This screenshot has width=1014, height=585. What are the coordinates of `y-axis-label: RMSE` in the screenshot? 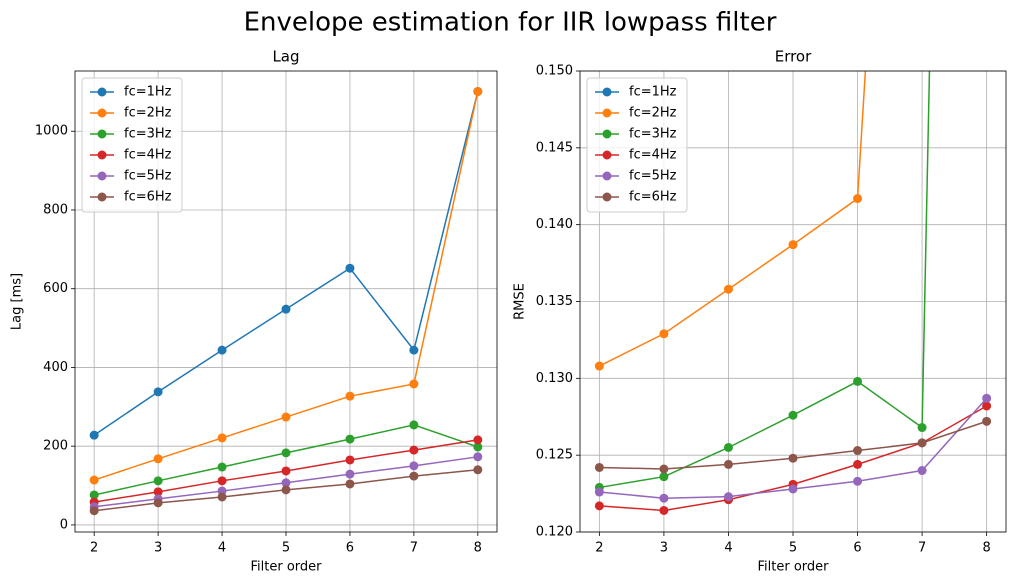 It's located at (520, 301).